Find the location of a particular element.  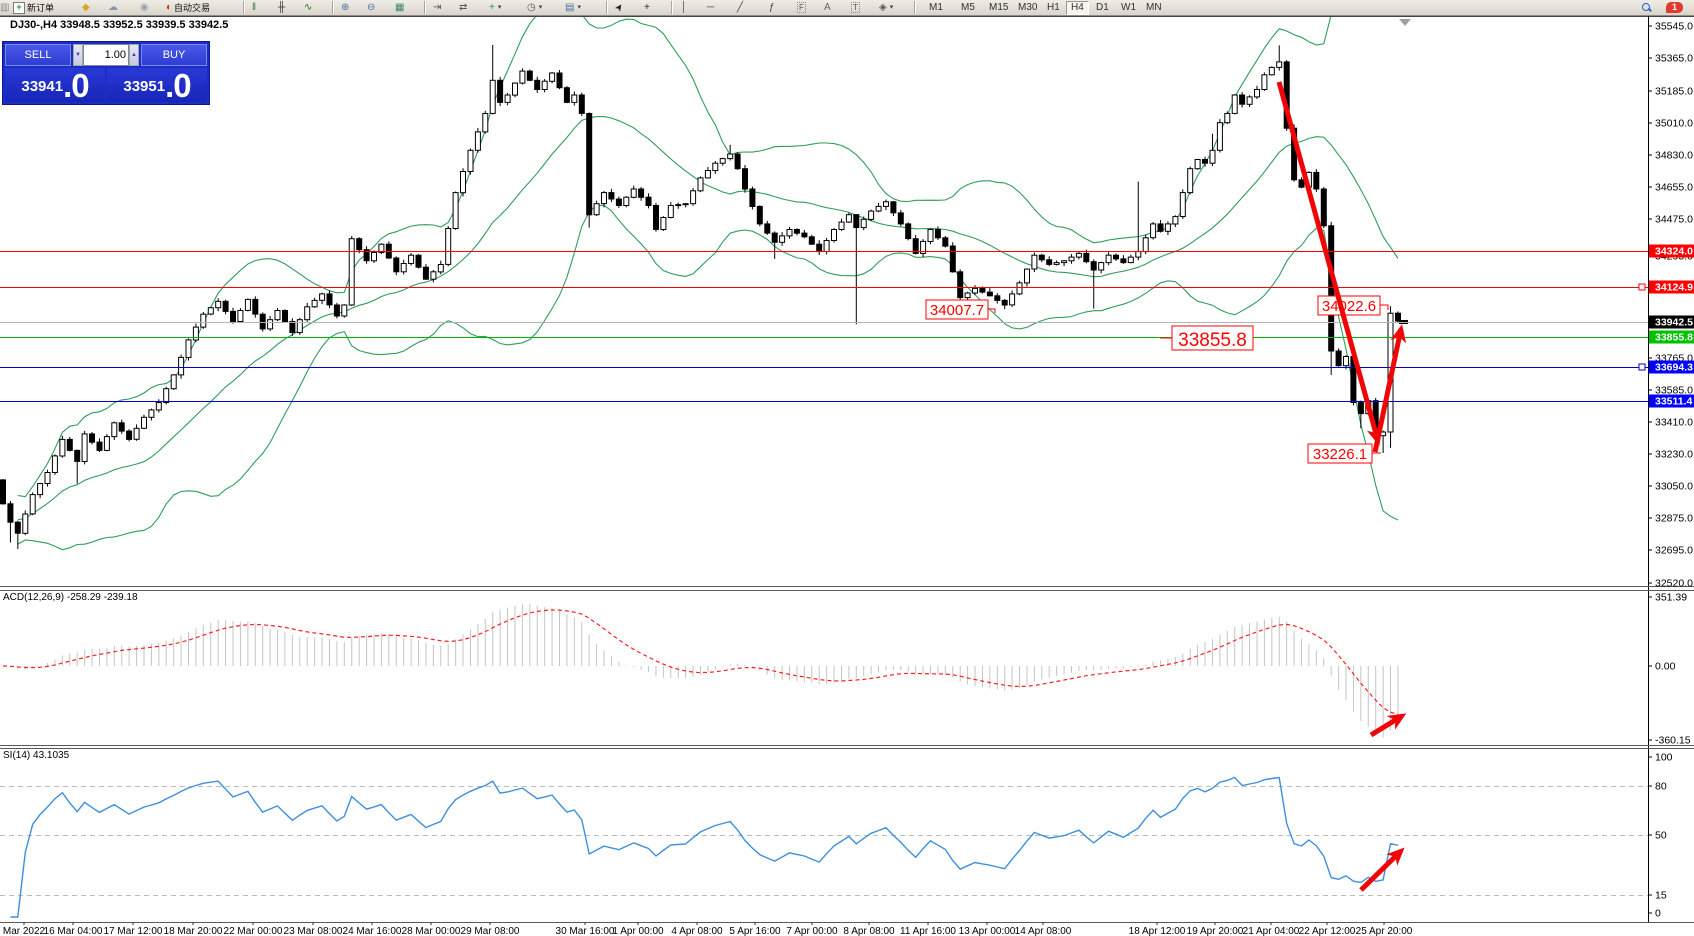

auto-scroll-icon: ⇄ is located at coordinates (463, 7).